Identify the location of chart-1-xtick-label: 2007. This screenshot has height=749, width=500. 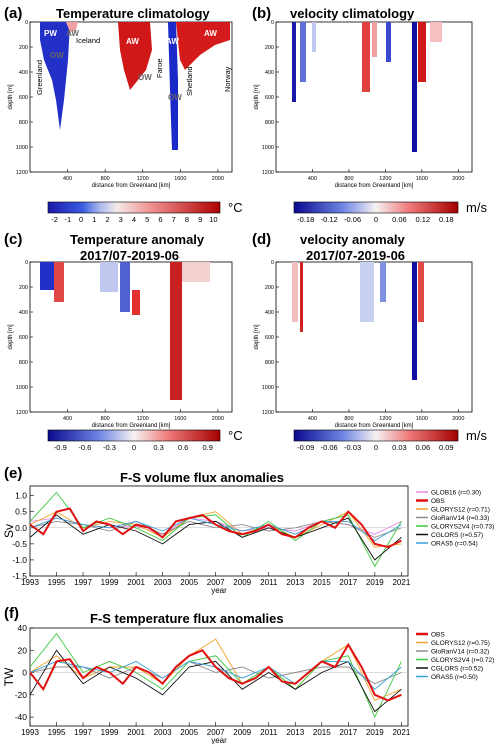
(216, 732).